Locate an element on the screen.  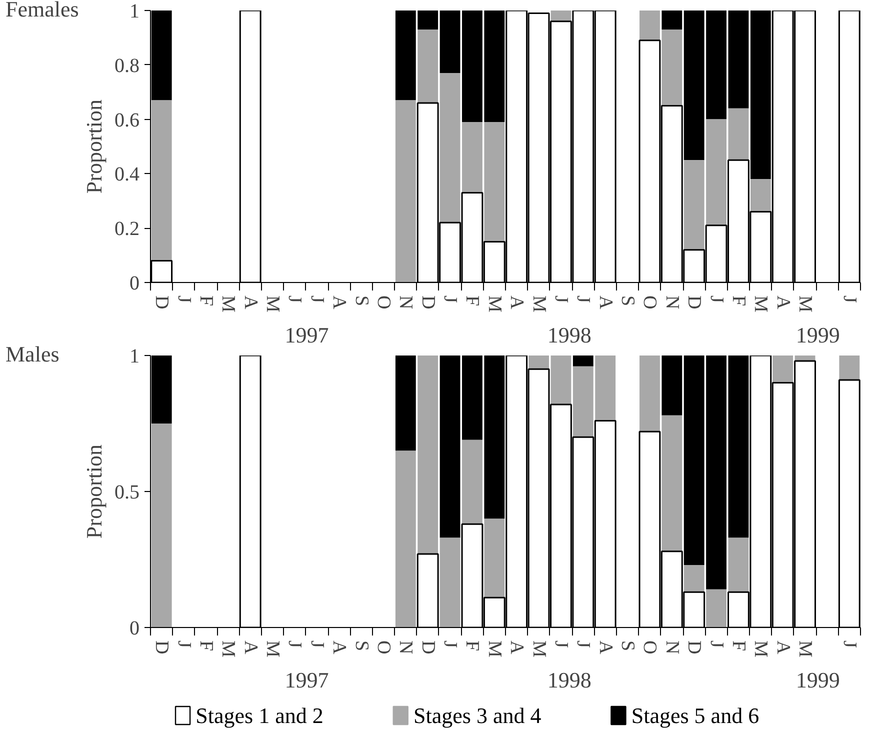
y-tick-label: 0.4 is located at coordinates (127, 175).